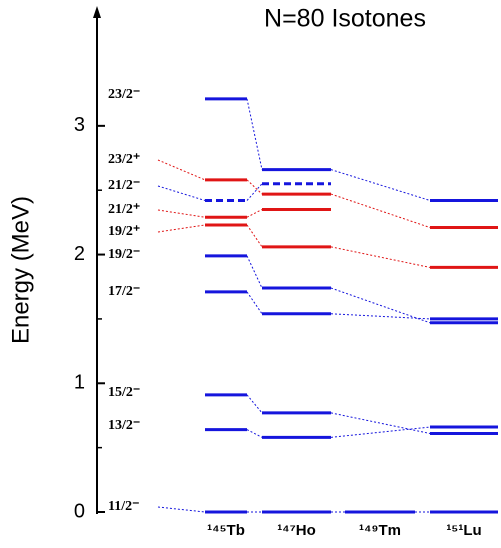  I want to click on y-axis-label: Energy (MeV), so click(20, 270).